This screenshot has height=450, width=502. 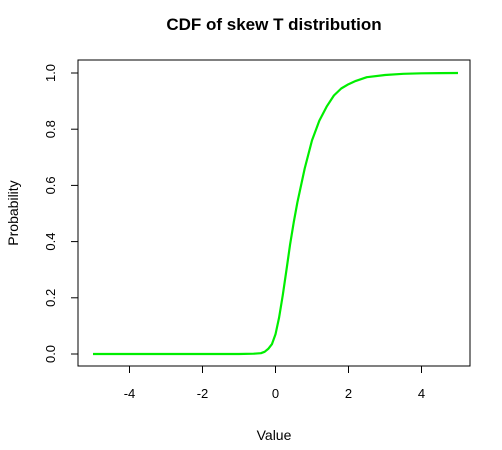 I want to click on y-axis: 0.0 0.2 0.4 0.6 0.8 1.0, so click(x=61, y=213).